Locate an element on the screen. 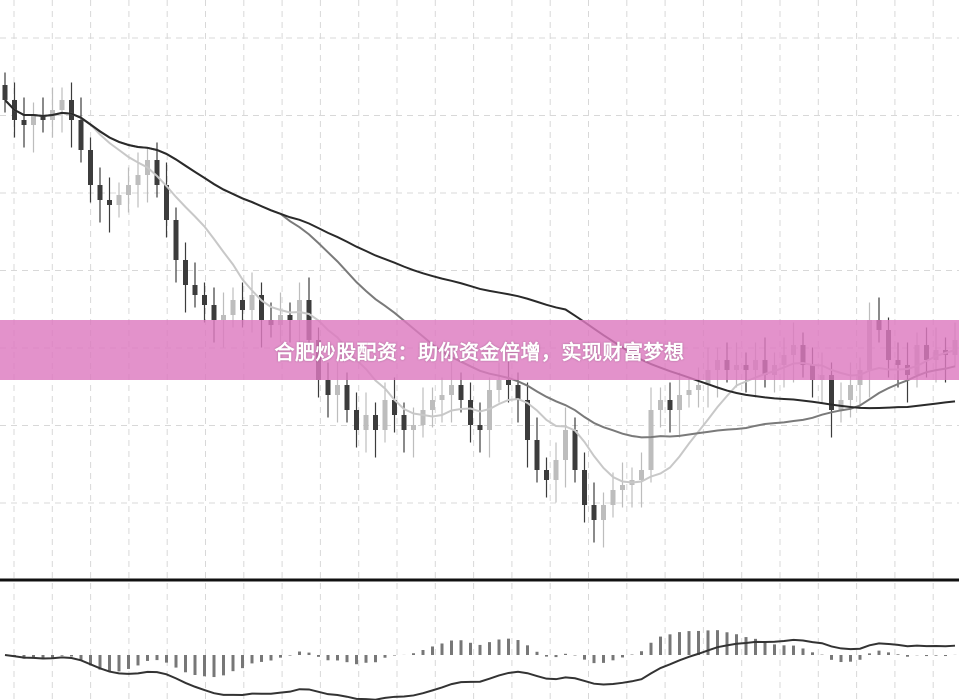 The width and height of the screenshot is (959, 700). banner-text: 合肥炒股配资：助你资金倍增，实现财富梦想 is located at coordinates (479, 351).